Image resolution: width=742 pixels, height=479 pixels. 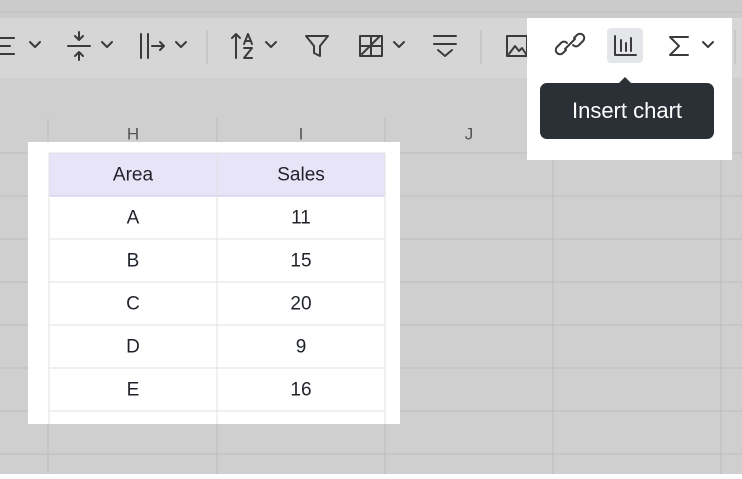 What do you see at coordinates (445, 46) in the screenshot?
I see `freeze-icon` at bounding box center [445, 46].